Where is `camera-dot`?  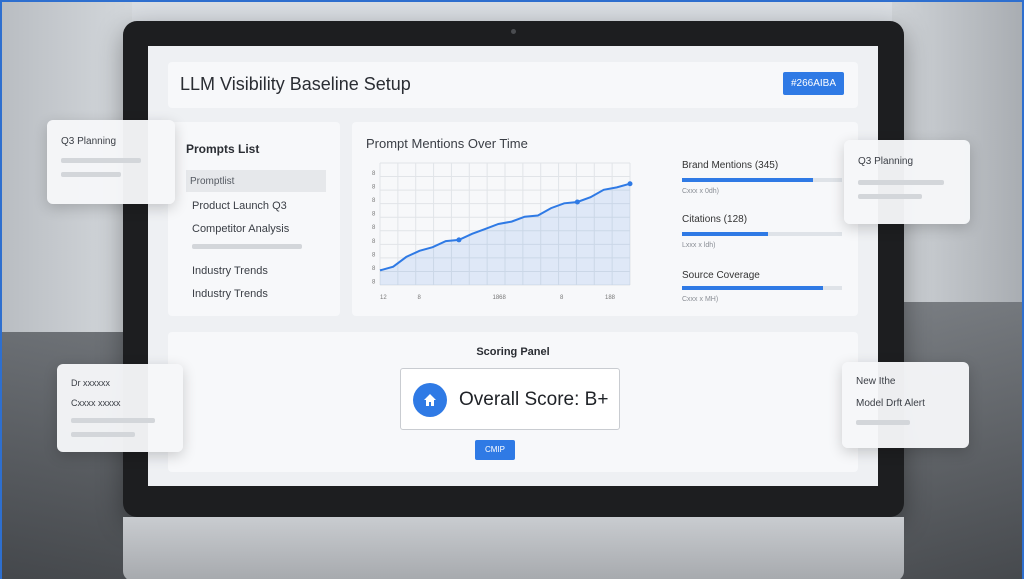
camera-dot is located at coordinates (513, 31).